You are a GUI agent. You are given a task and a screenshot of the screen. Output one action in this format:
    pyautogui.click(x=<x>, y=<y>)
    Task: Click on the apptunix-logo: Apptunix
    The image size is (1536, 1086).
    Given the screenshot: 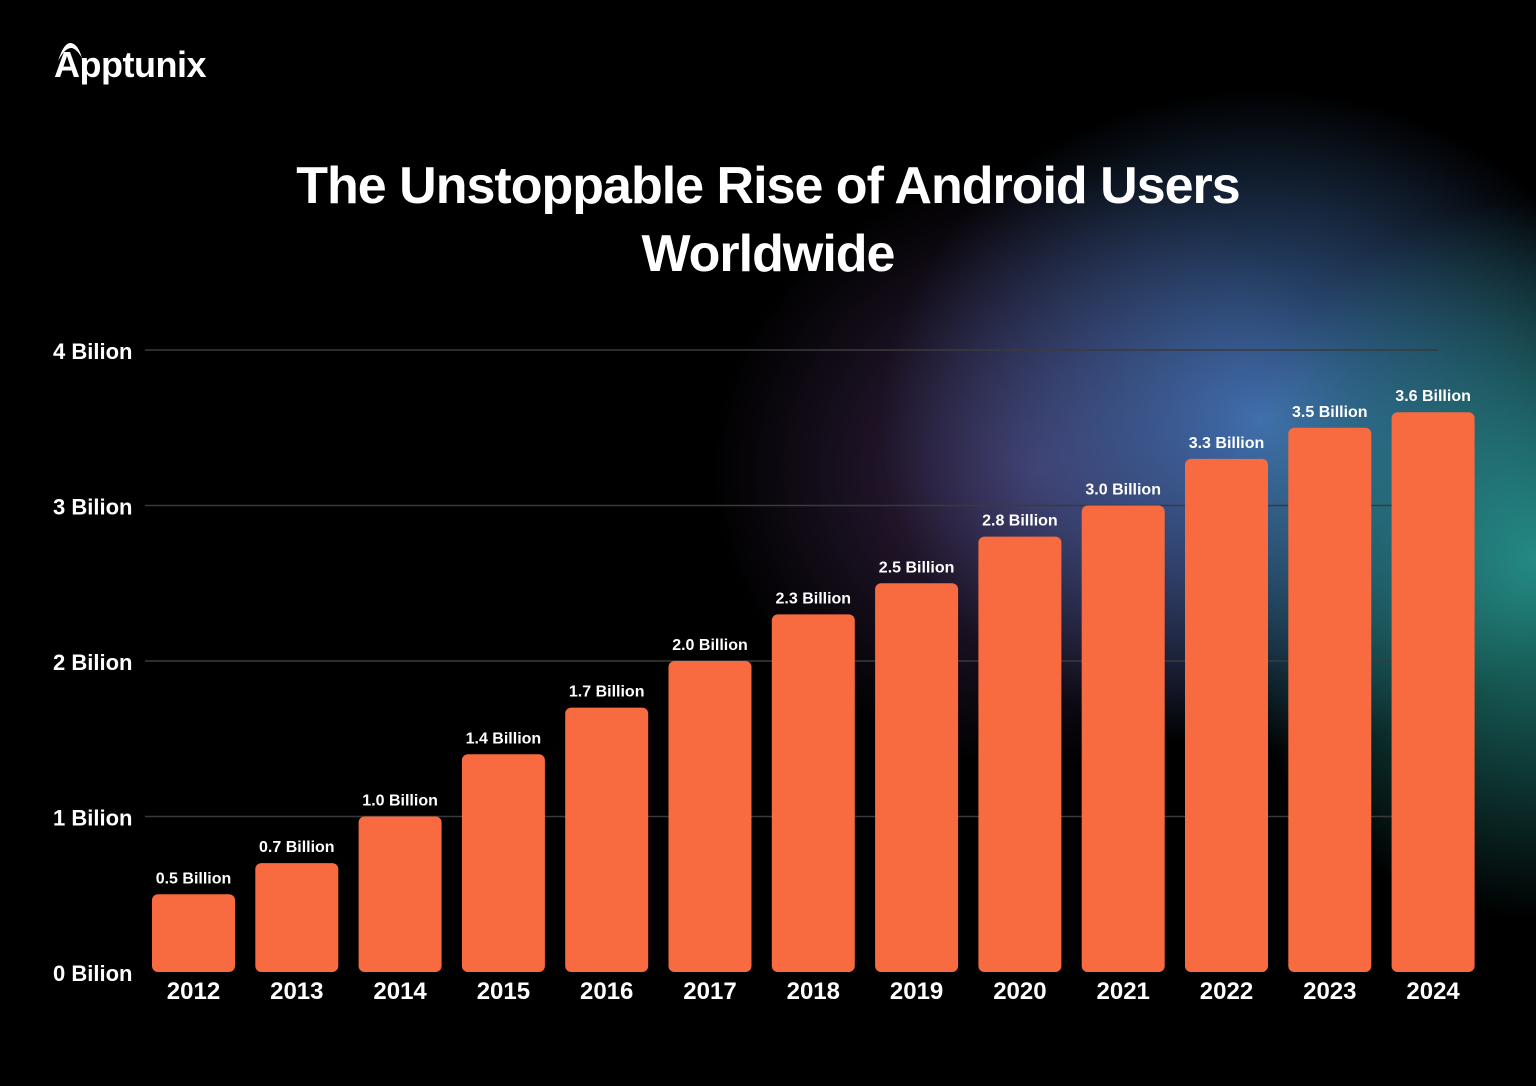 What is the action you would take?
    pyautogui.click(x=130, y=64)
    